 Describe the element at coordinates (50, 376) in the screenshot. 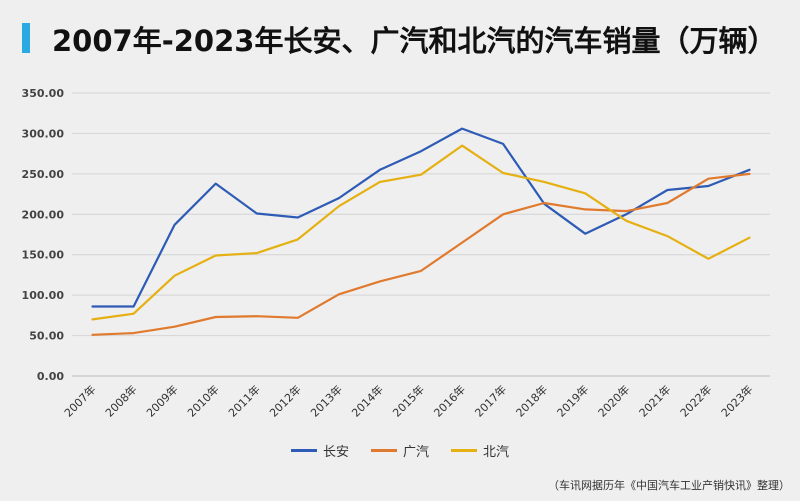

I see `y-tick-label: 0.00` at that location.